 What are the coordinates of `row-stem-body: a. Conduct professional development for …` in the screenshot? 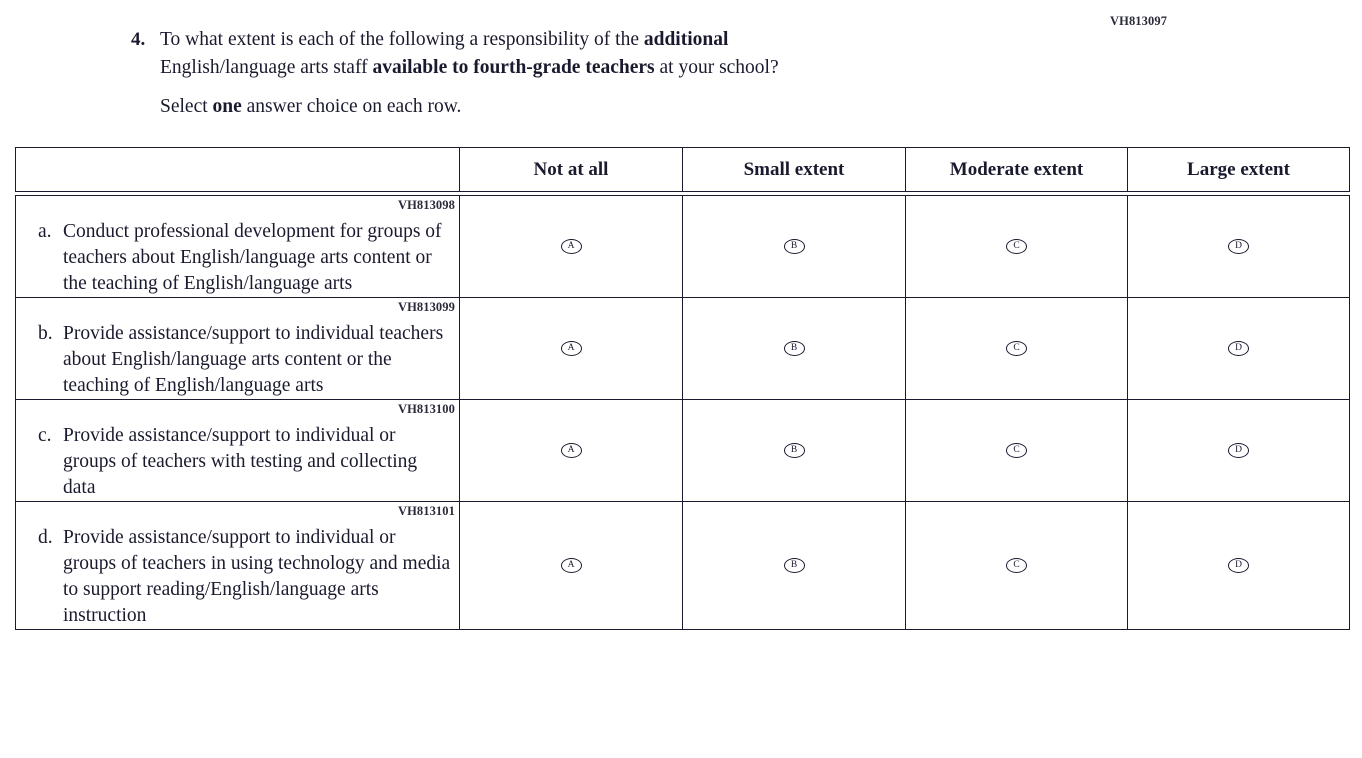 It's located at (237, 246).